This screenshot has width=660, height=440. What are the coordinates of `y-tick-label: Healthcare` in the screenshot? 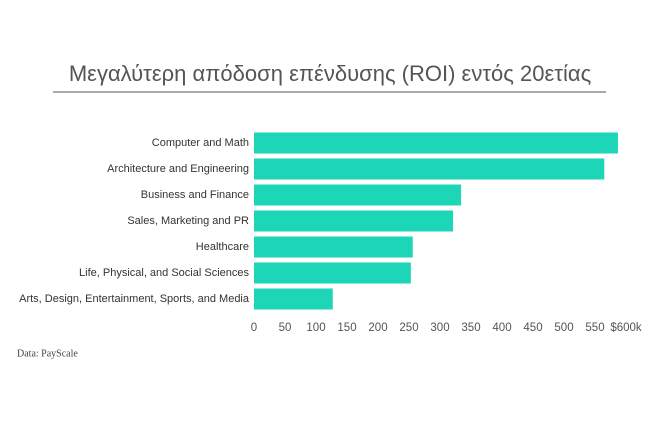 It's located at (222, 247).